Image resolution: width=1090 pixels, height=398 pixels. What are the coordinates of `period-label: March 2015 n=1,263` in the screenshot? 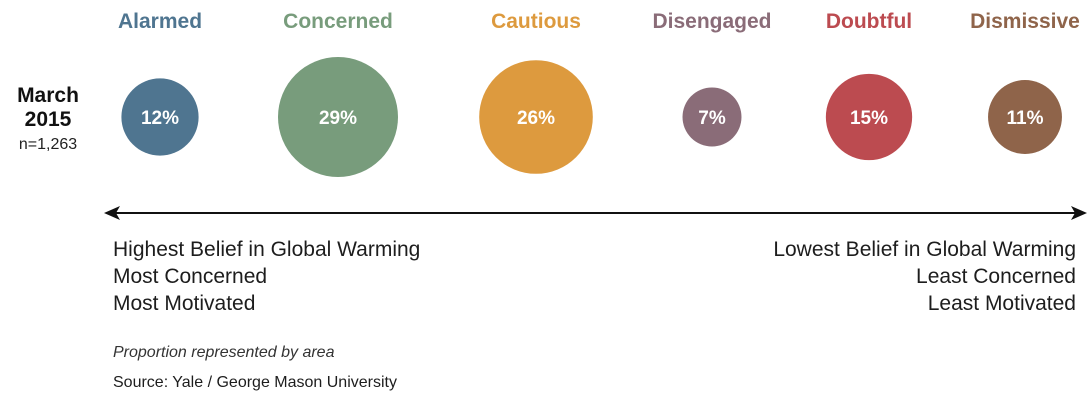 It's located at (48, 120).